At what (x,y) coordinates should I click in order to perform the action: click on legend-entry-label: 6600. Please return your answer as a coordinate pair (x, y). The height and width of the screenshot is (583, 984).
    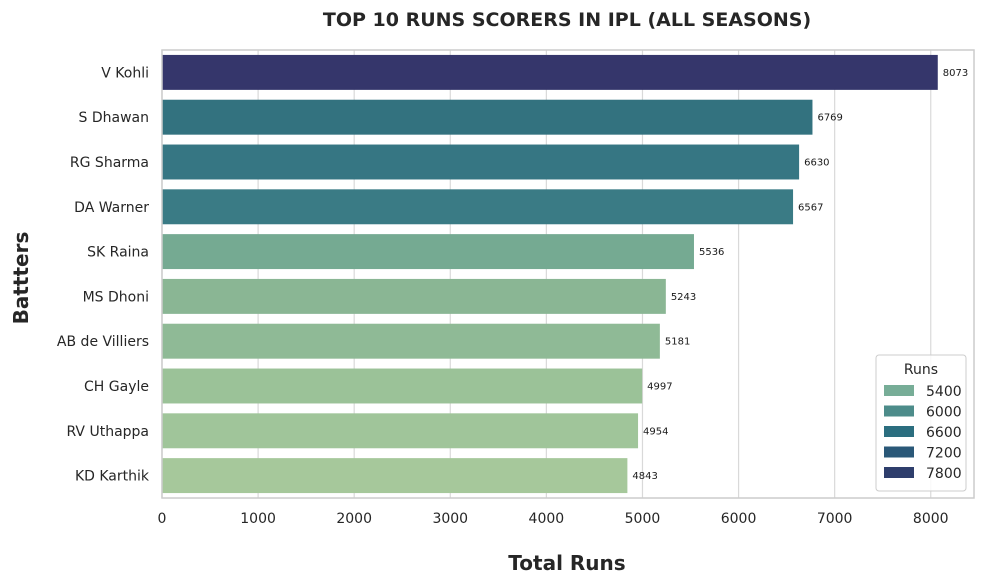
    Looking at the image, I should click on (944, 433).